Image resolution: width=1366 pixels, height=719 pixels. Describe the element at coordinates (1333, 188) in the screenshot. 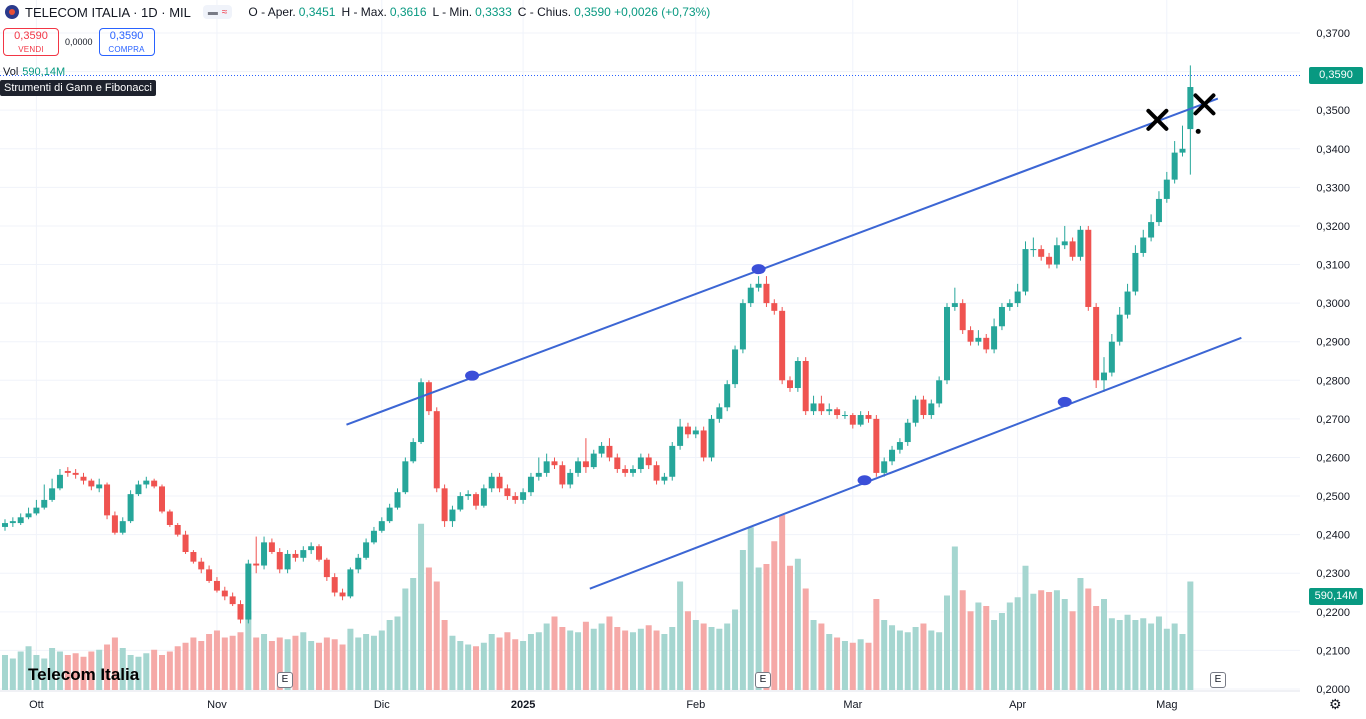

I see `price-tick-label: 0,3300` at that location.